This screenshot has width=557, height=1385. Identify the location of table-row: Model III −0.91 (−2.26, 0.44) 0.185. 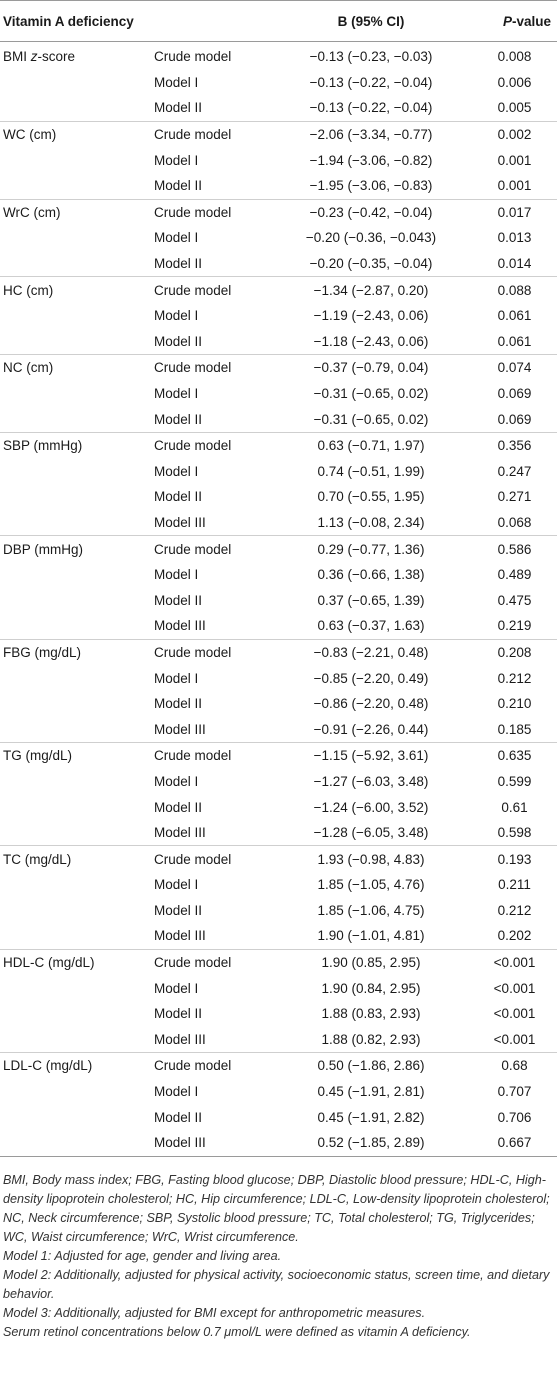
(278, 729).